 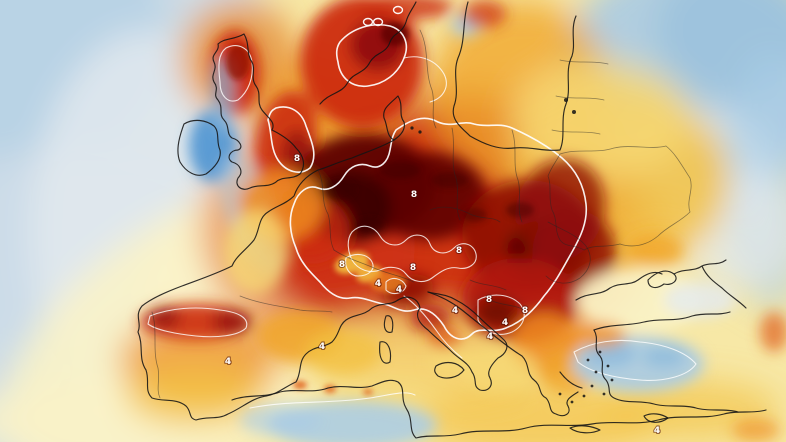 I want to click on north-africa-coast, so click(x=499, y=409).